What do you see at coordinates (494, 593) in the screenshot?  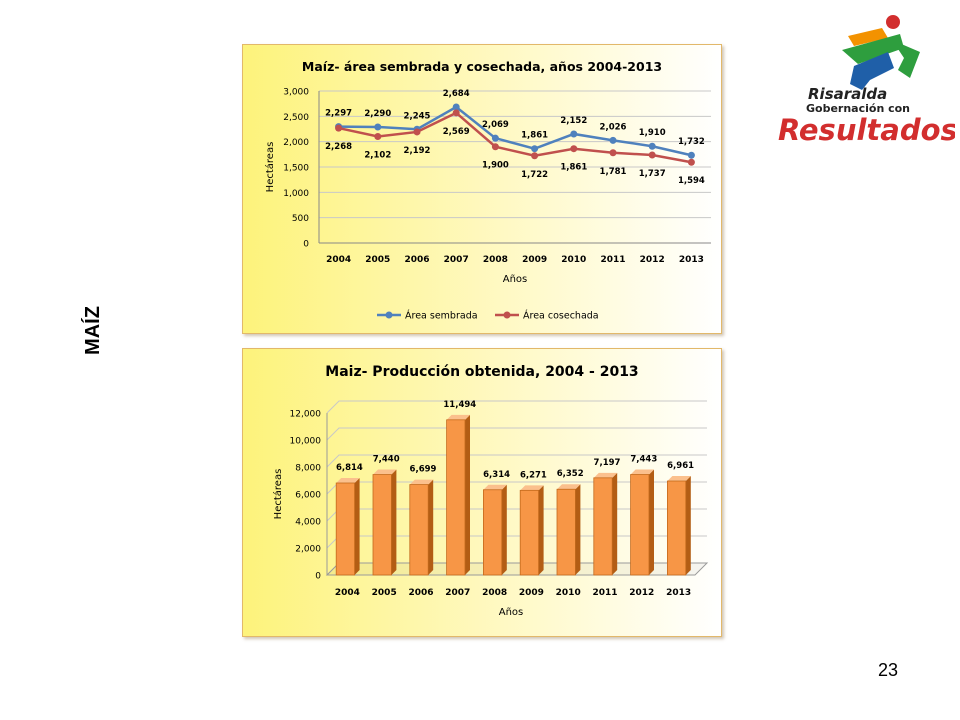 I see `chart2-xtick-label: 2008` at bounding box center [494, 593].